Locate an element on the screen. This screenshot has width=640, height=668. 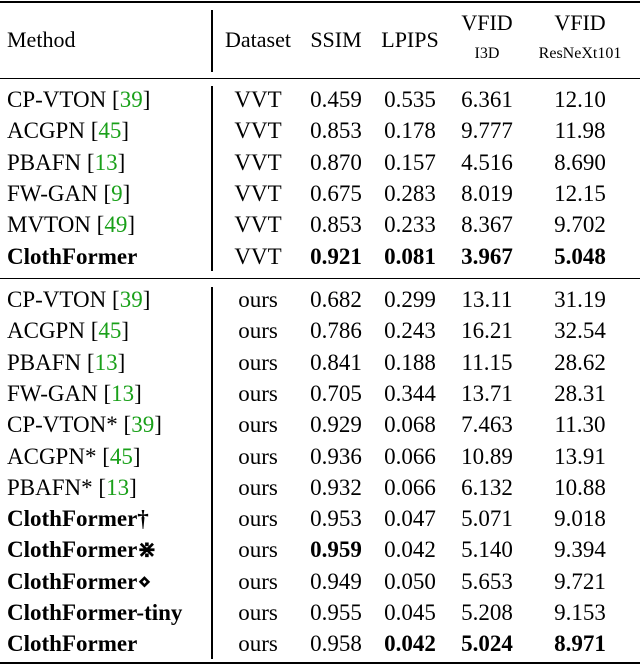
cell-lpips: 0.178 is located at coordinates (410, 131).